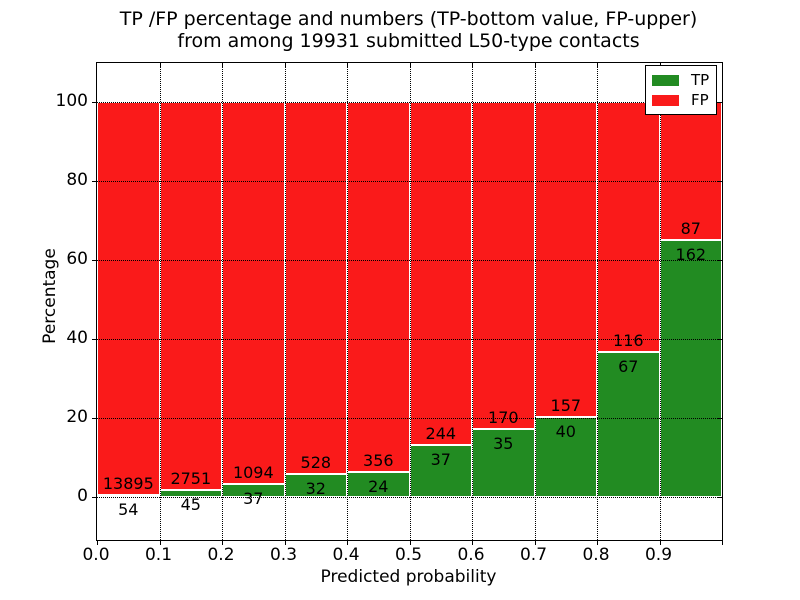 The height and width of the screenshot is (600, 800). Describe the element at coordinates (253, 472) in the screenshot. I see `fp-count-label: 1094` at that location.